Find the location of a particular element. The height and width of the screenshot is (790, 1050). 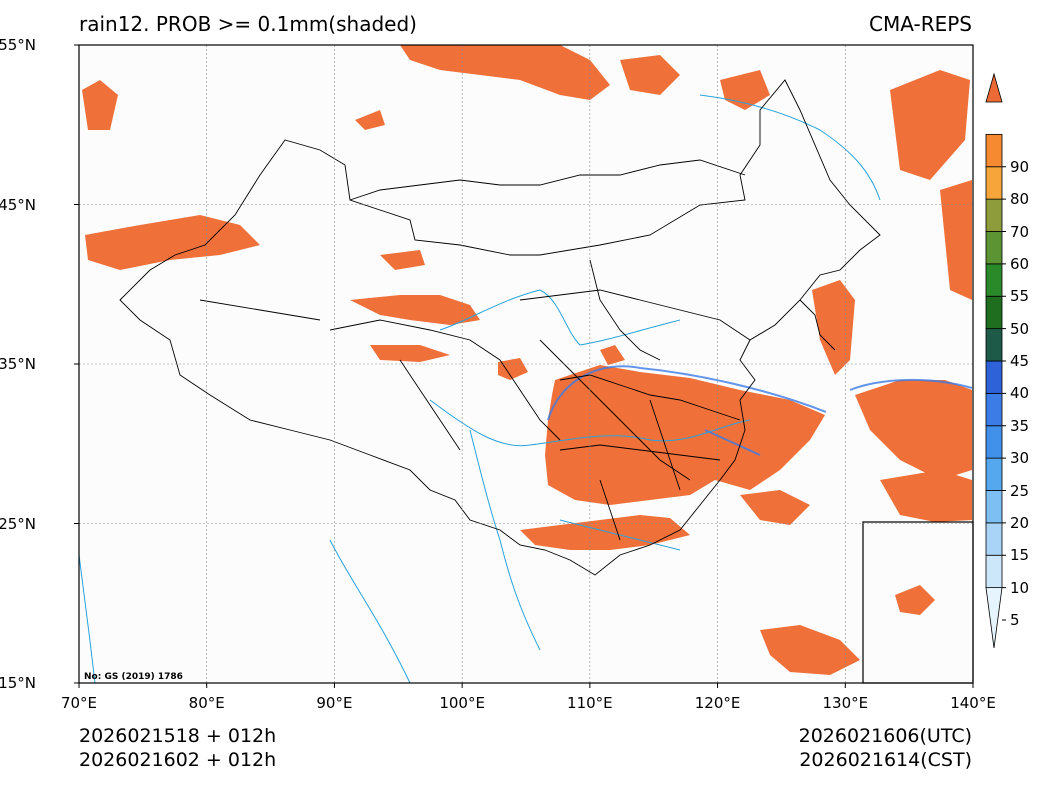

colorbar-level-label: 40 is located at coordinates (1020, 393).